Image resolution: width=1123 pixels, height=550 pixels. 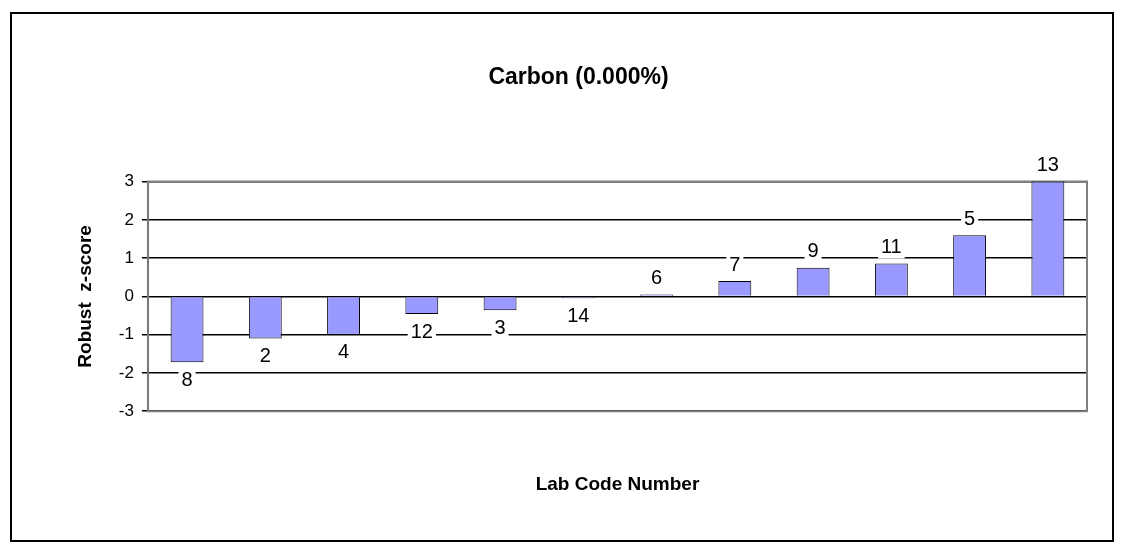 I want to click on x-tick-label: 12, so click(x=421, y=330).